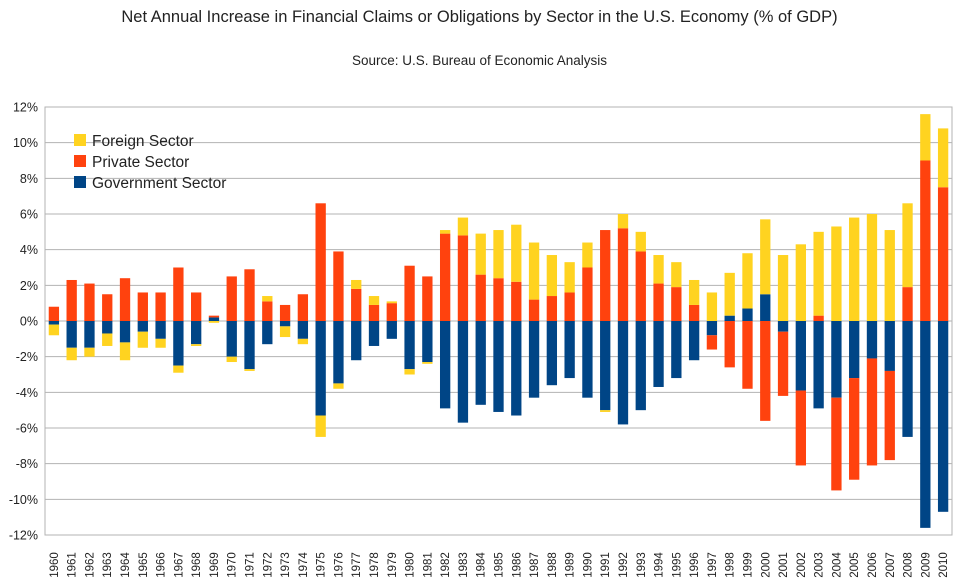 The height and width of the screenshot is (586, 959). What do you see at coordinates (623, 373) in the screenshot?
I see `bar-government-sector-1992` at bounding box center [623, 373].